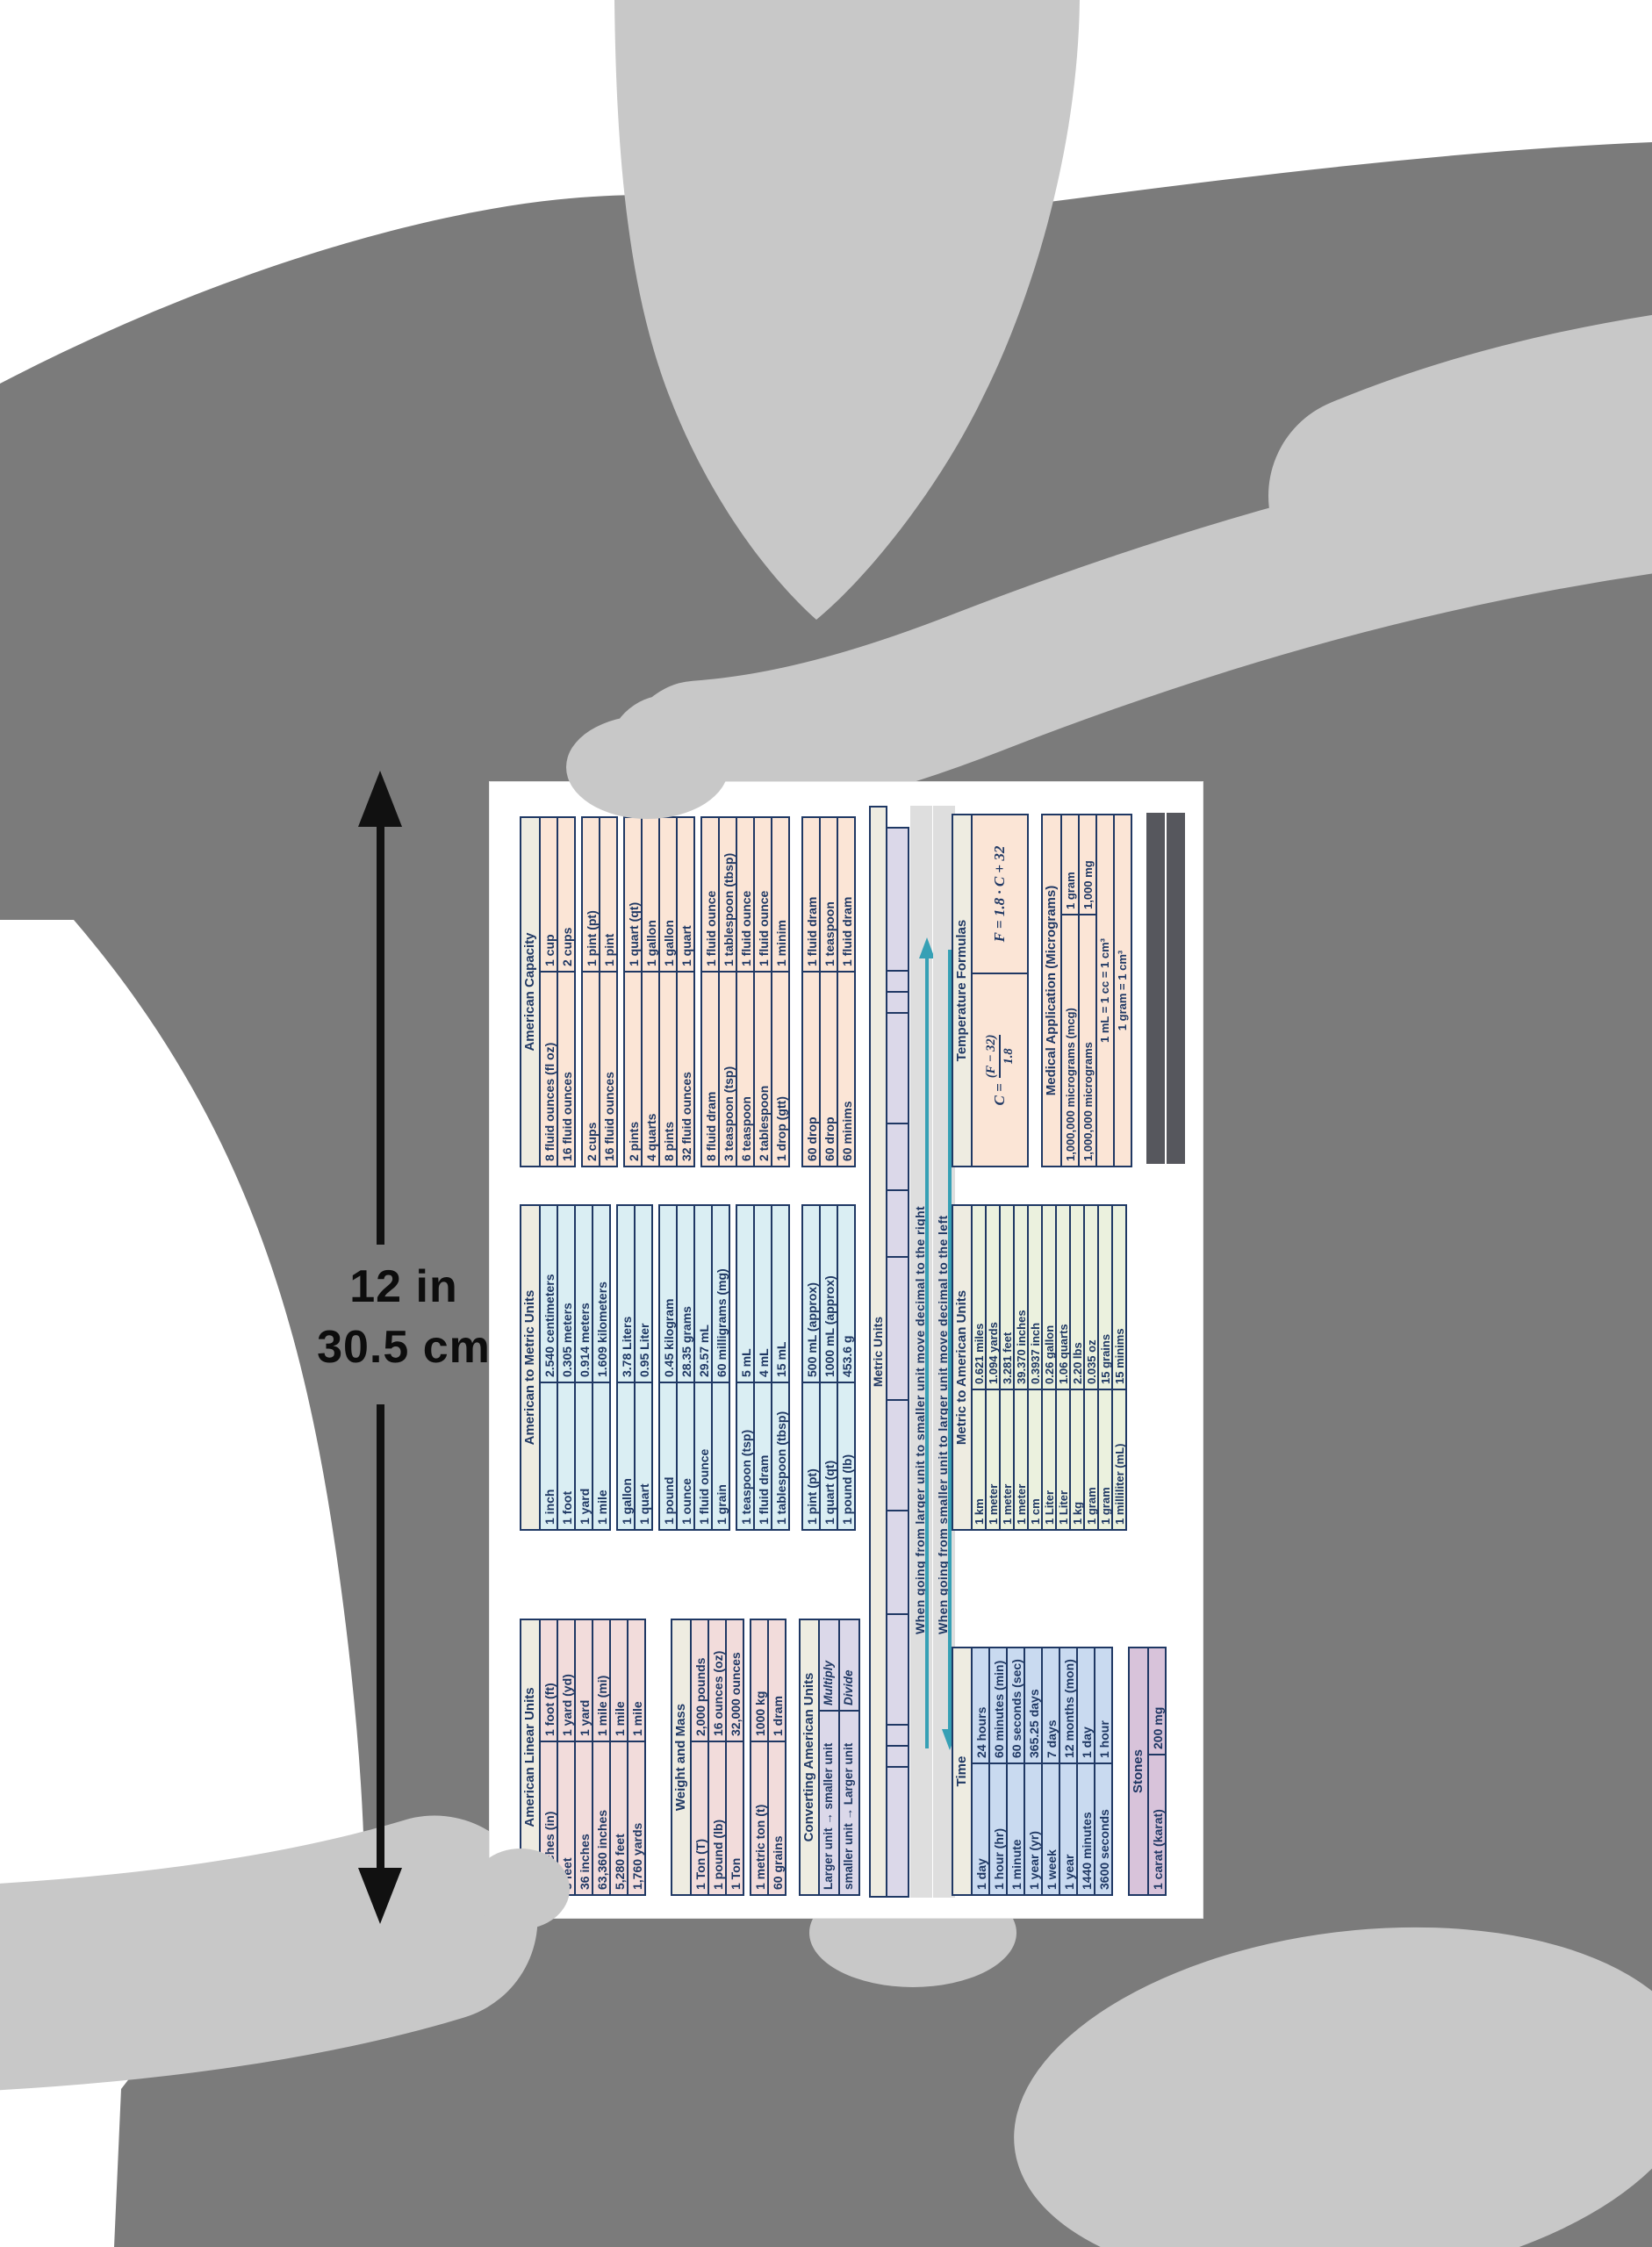 This screenshot has height=2247, width=1652. I want to click on table-row: 1 carat (karat) 200 mg, so click(1157, 1771).